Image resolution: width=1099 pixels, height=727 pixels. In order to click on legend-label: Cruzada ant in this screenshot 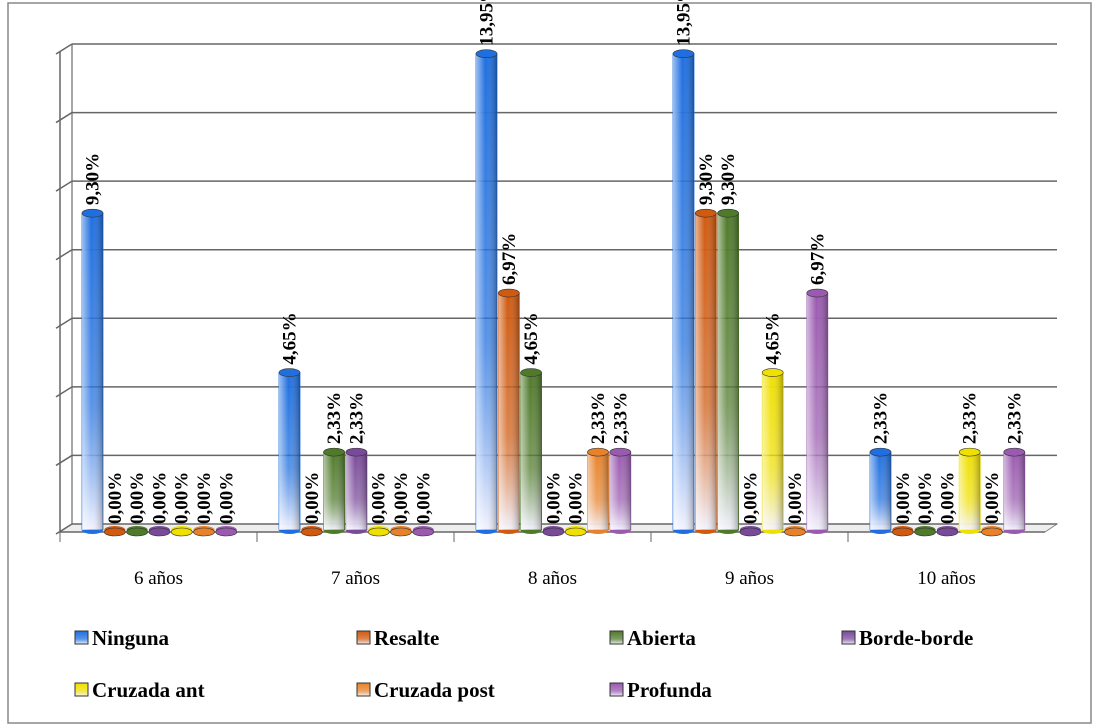, I will do `click(148, 690)`.